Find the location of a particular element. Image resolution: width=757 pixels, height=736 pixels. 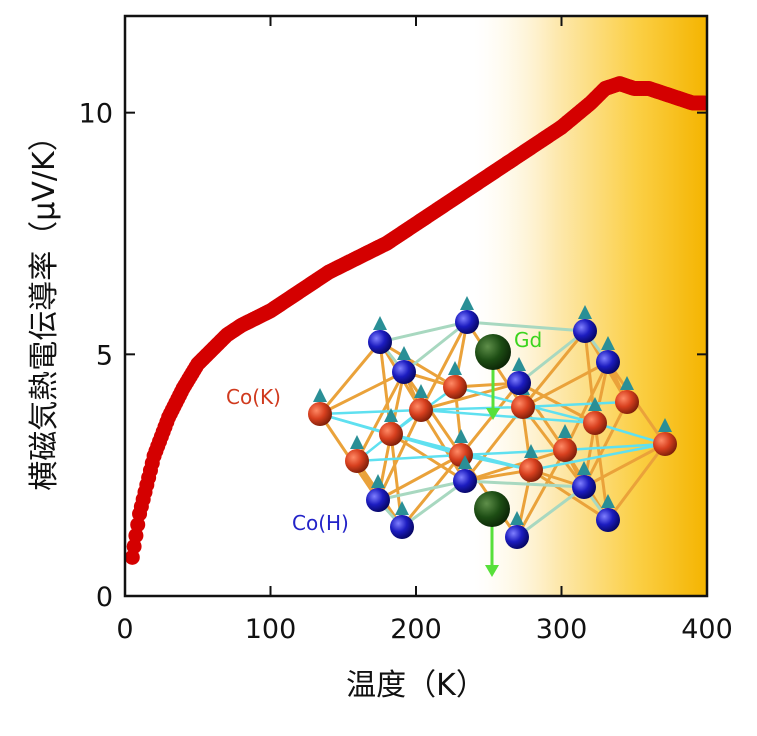

y-tick-label: 5 is located at coordinates (104, 355).